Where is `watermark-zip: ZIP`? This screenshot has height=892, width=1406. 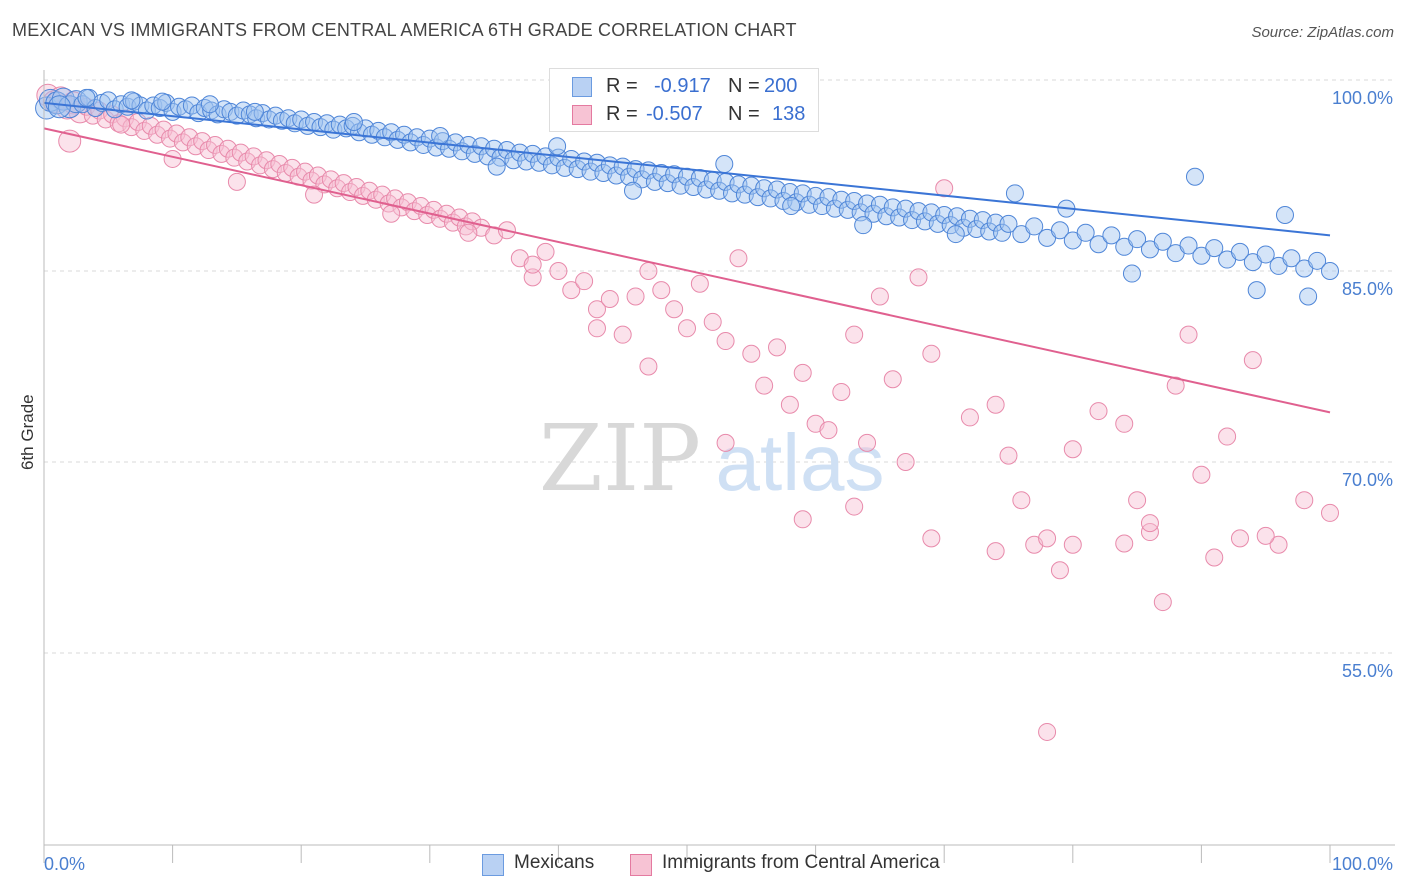 watermark-zip: ZIP is located at coordinates (620, 458).